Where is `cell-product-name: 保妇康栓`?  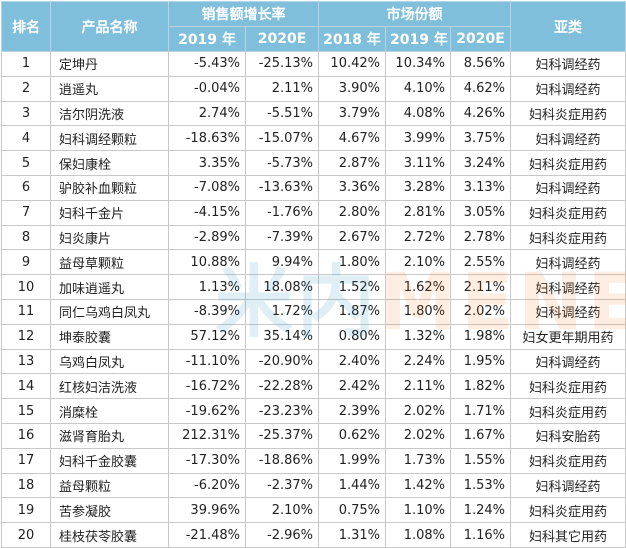 cell-product-name: 保妇康栓 is located at coordinates (109, 163).